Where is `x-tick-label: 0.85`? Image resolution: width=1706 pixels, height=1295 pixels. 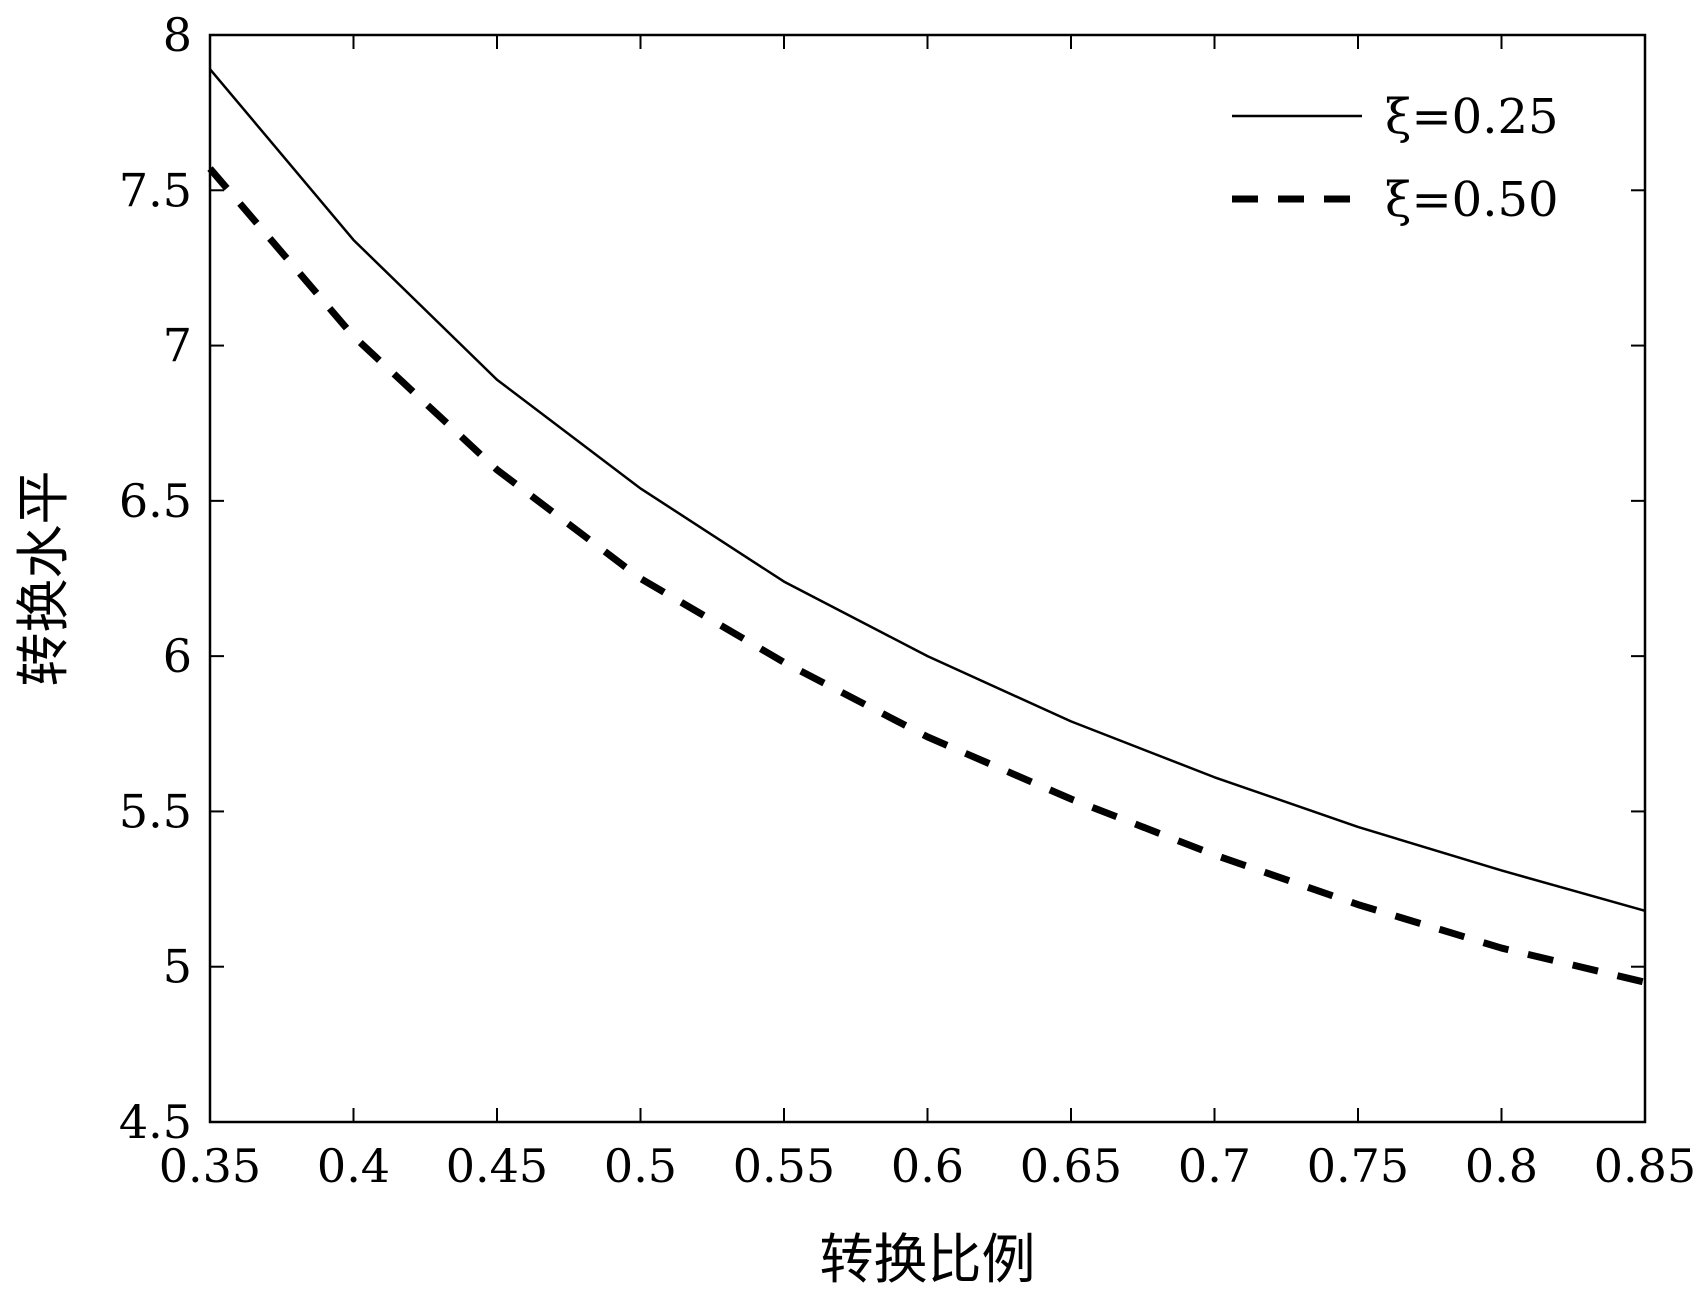
x-tick-label: 0.85 is located at coordinates (1645, 1166).